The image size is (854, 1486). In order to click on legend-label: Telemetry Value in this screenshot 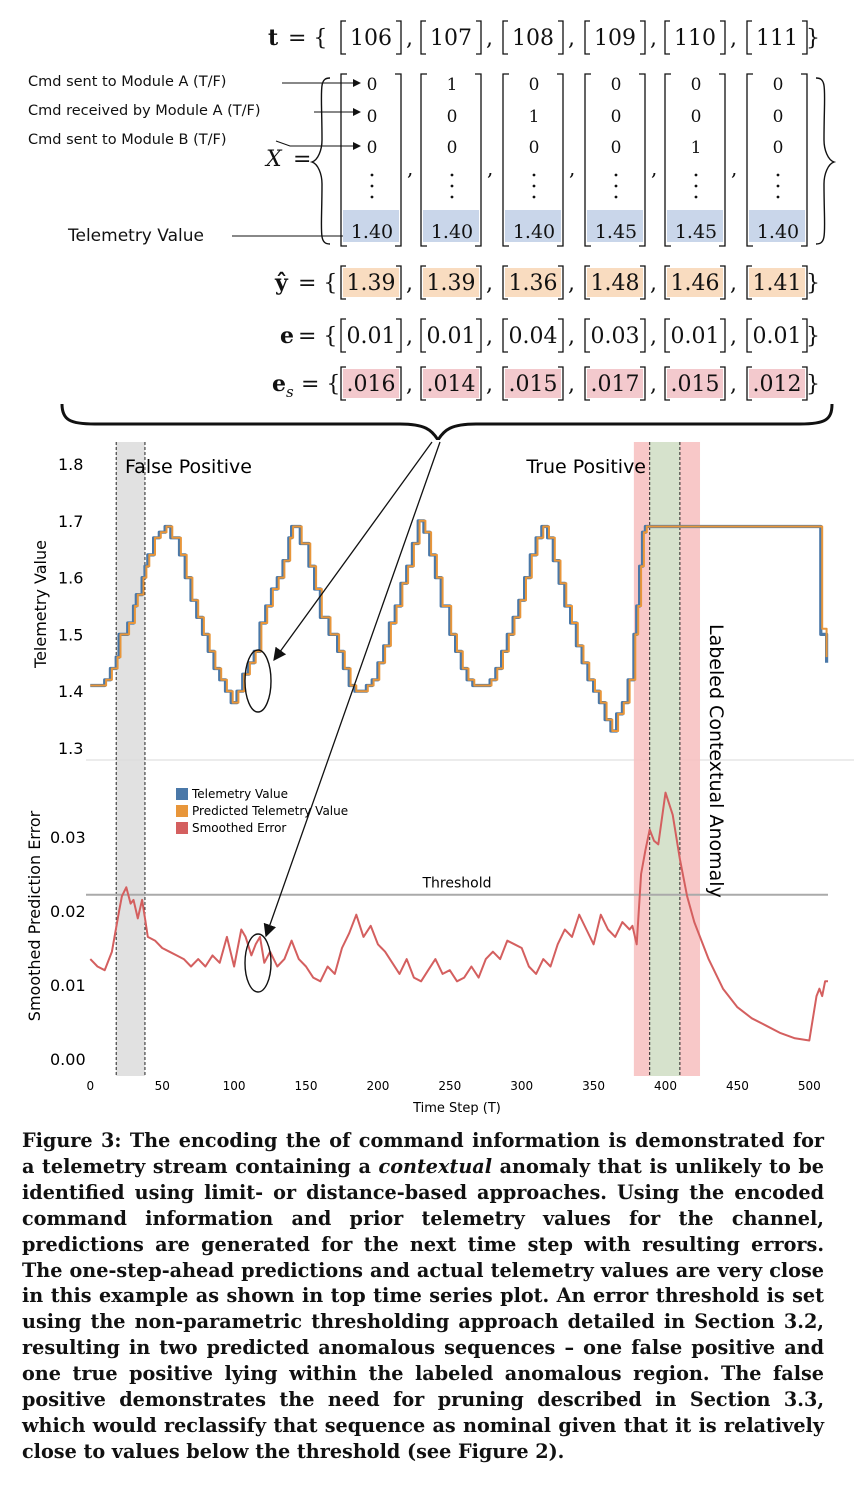, I will do `click(239, 794)`.